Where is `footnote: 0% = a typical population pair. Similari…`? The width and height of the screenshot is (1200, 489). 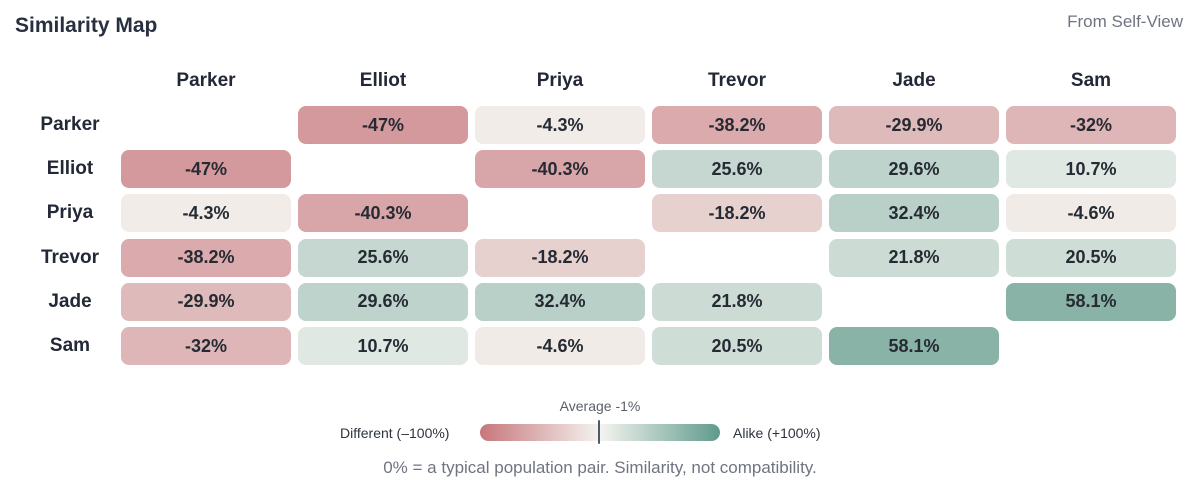 footnote: 0% = a typical population pair. Similari… is located at coordinates (600, 467).